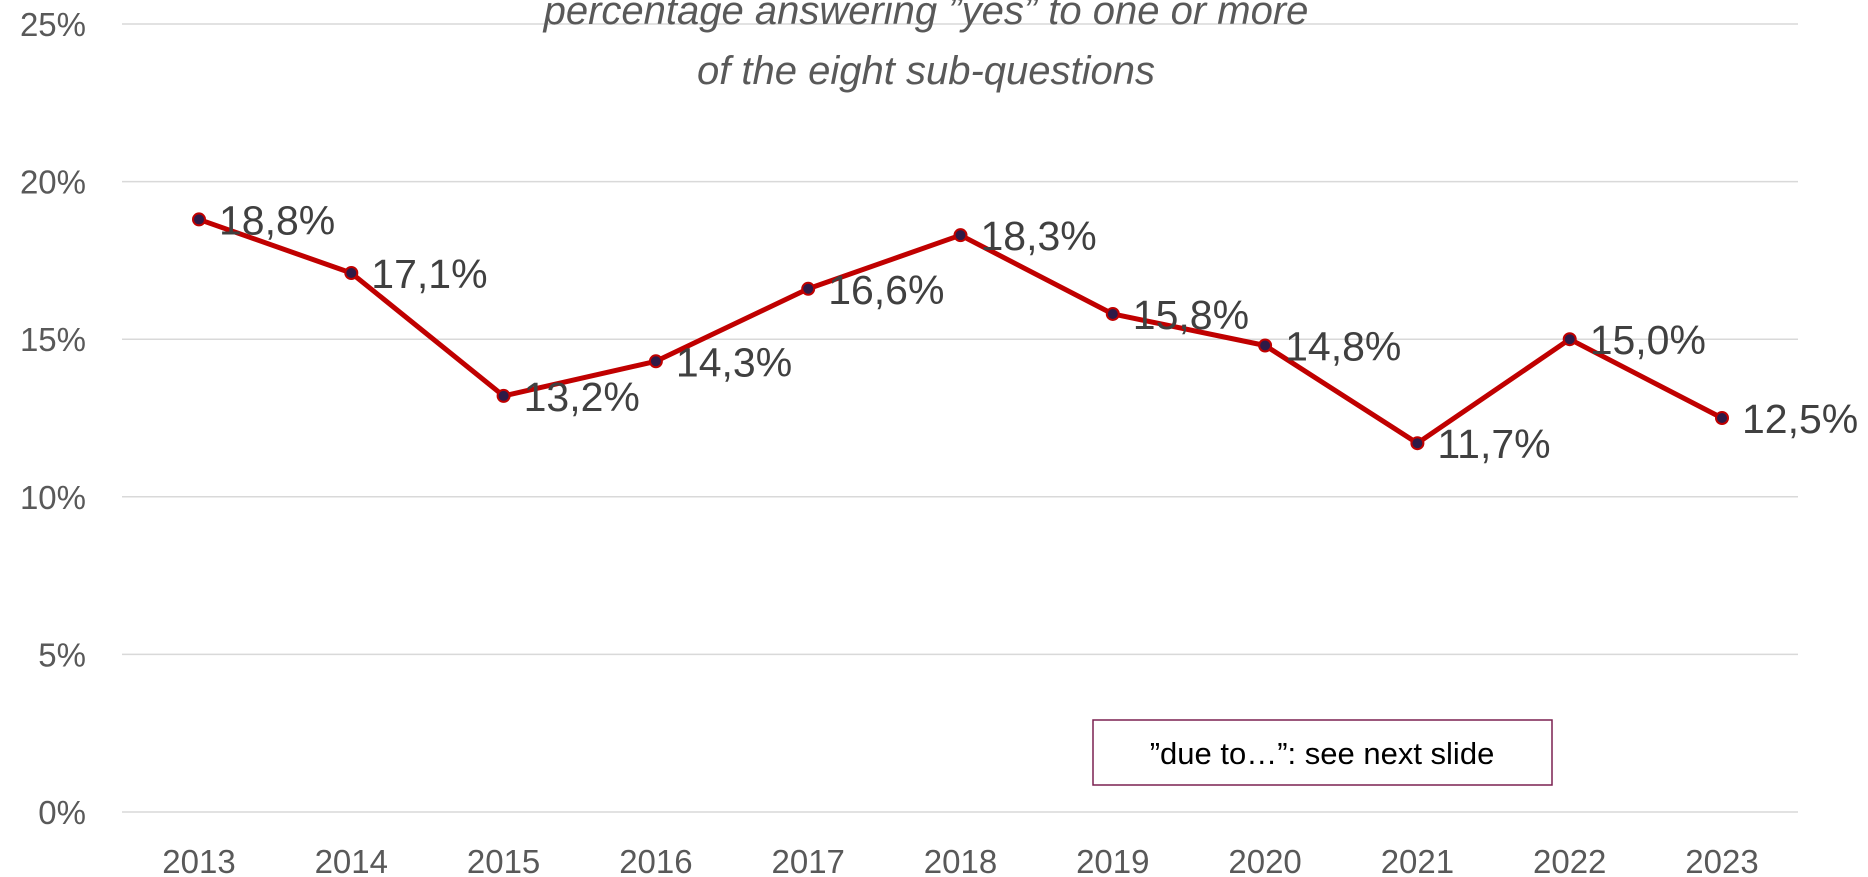  Describe the element at coordinates (503, 860) in the screenshot. I see `x-tick-label: 2015` at that location.